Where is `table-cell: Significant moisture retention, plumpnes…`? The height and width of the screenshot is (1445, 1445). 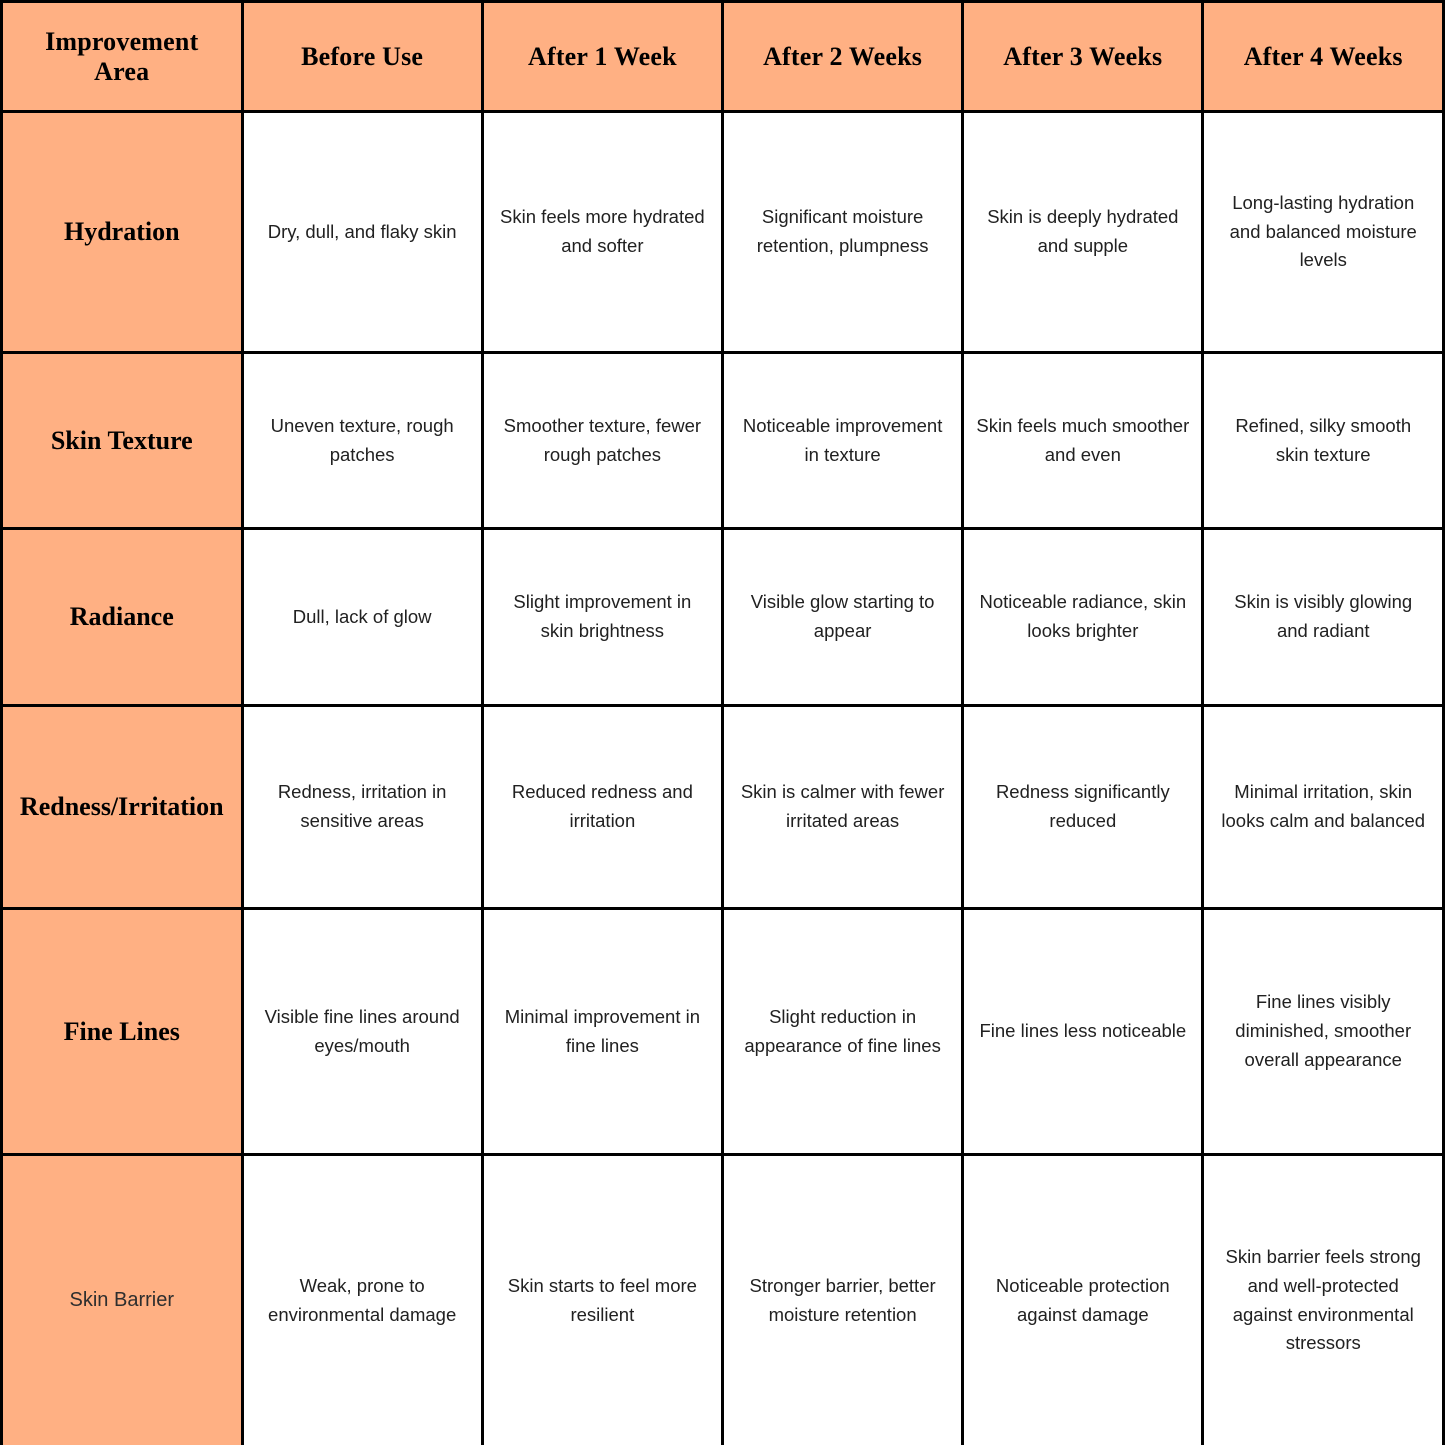 table-cell: Significant moisture retention, plumpnes… is located at coordinates (842, 232).